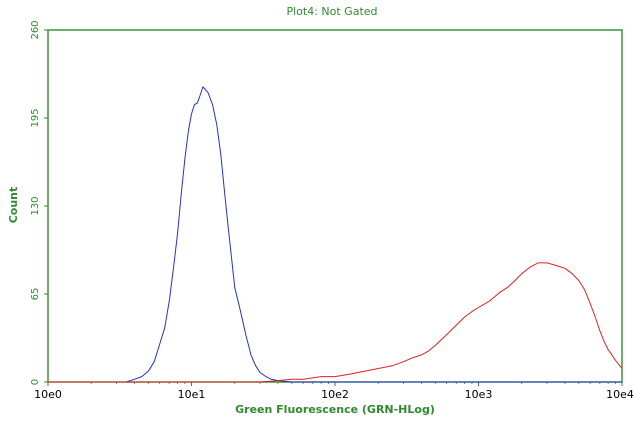  I want to click on x-tick-label: 10e1, so click(192, 394).